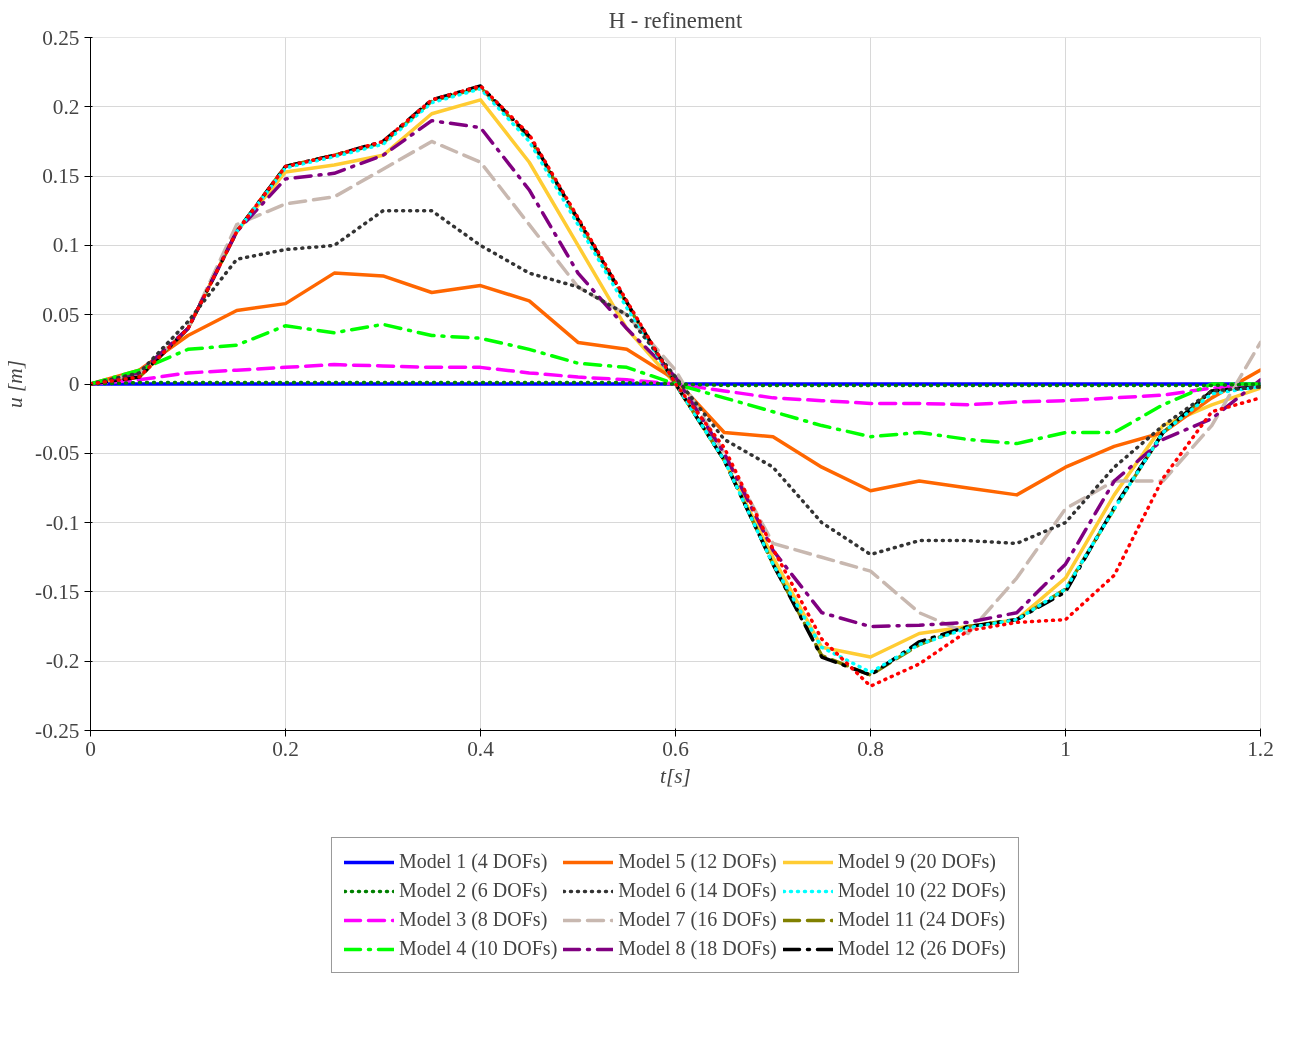  I want to click on legend-label: Model 9 (20 DOFs), so click(917, 861).